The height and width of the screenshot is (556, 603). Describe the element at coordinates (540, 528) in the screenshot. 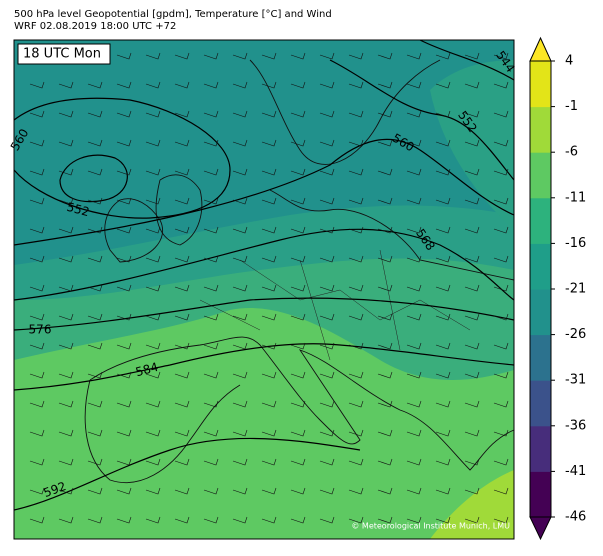

I see `colorbar-extend` at that location.